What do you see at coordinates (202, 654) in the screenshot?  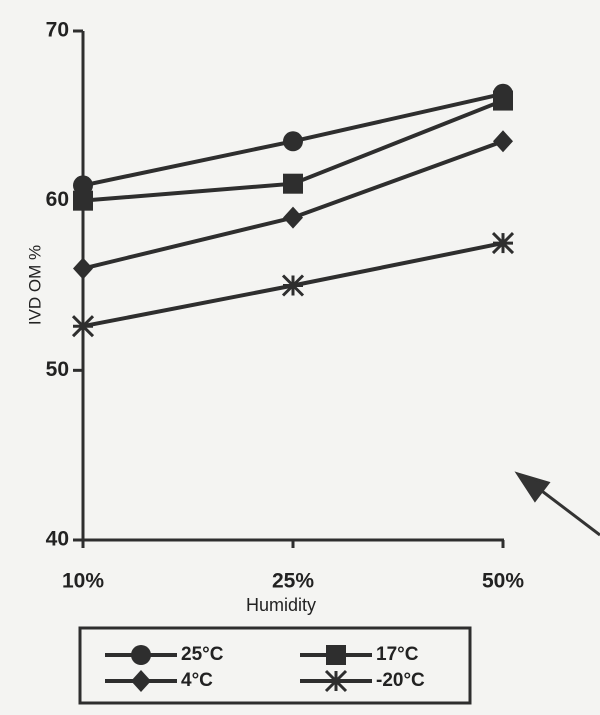 I see `legend-label: 25°C` at bounding box center [202, 654].